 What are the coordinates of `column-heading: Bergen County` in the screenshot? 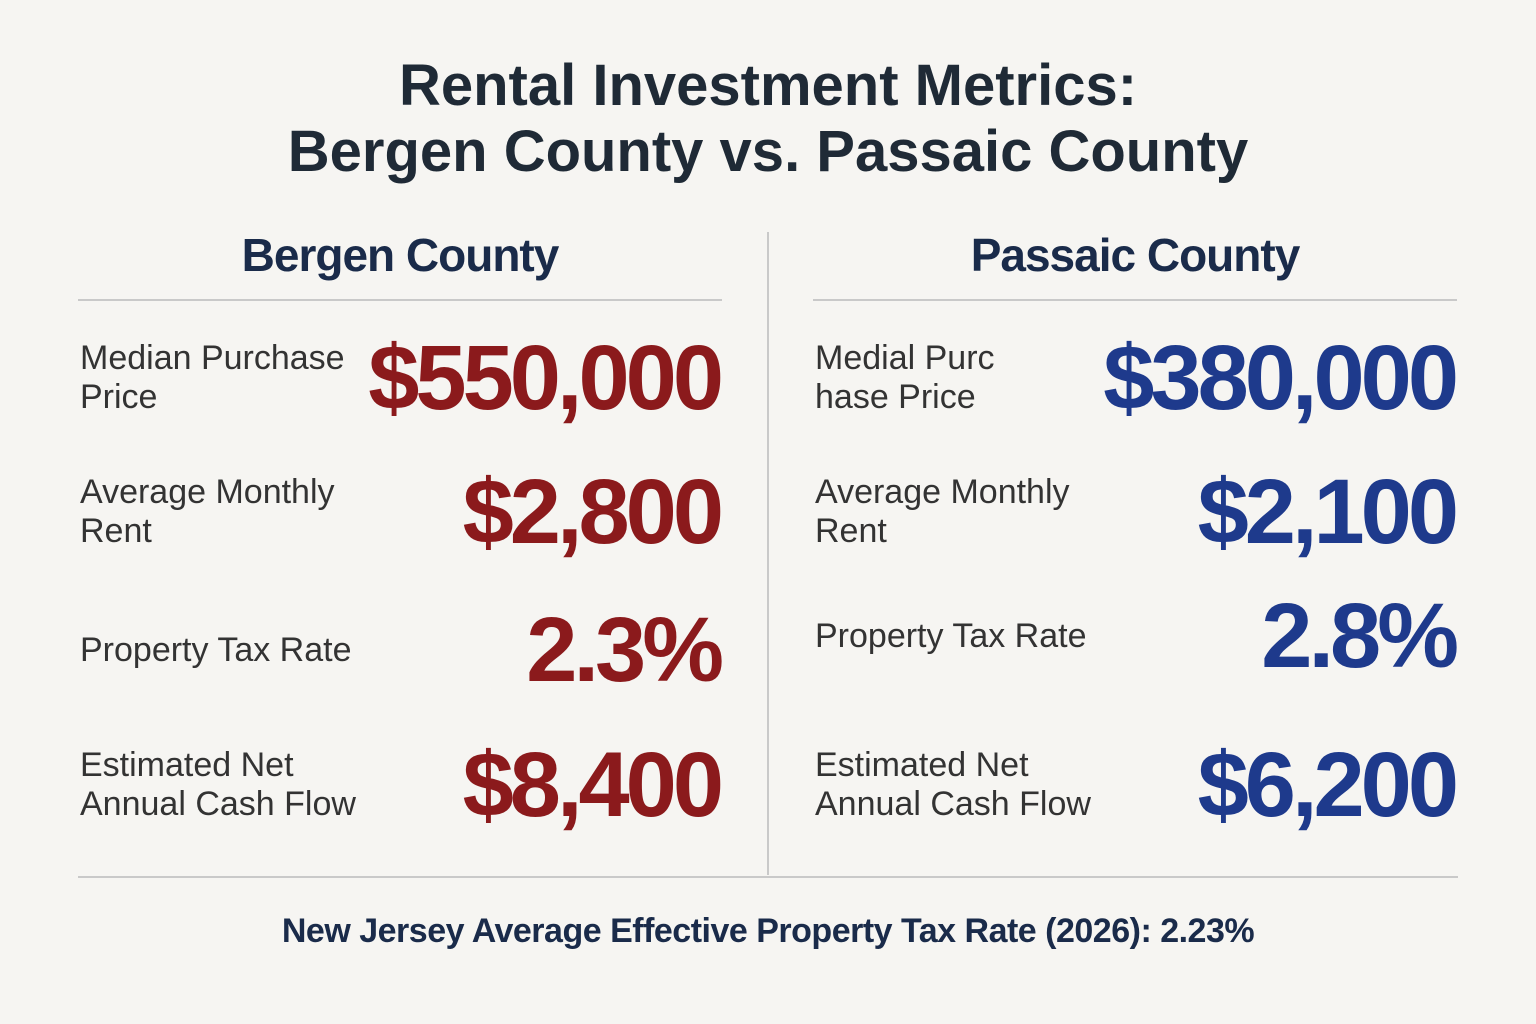 It's located at (400, 255).